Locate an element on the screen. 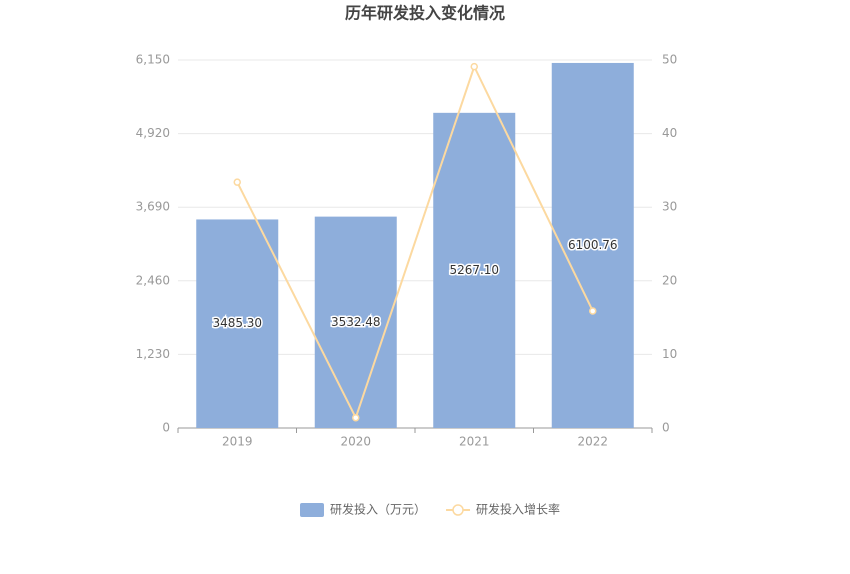 This screenshot has height=574, width=850. y2-tick-label: 40 is located at coordinates (669, 133).